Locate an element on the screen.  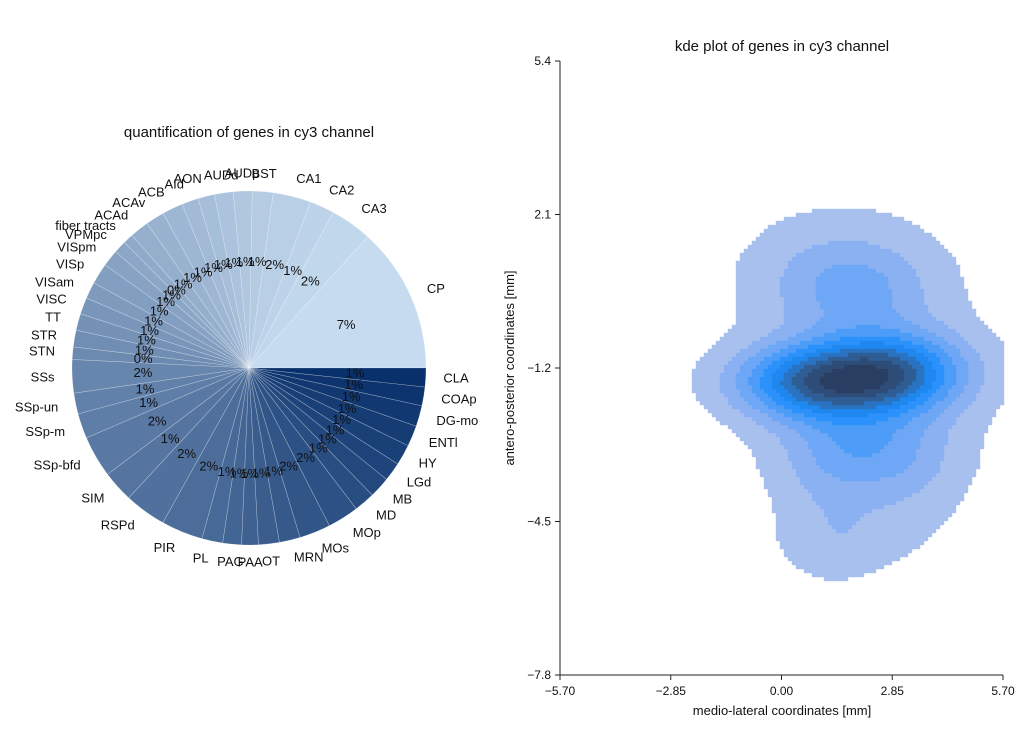
pie-slice-mos is located at coordinates (289, 452).